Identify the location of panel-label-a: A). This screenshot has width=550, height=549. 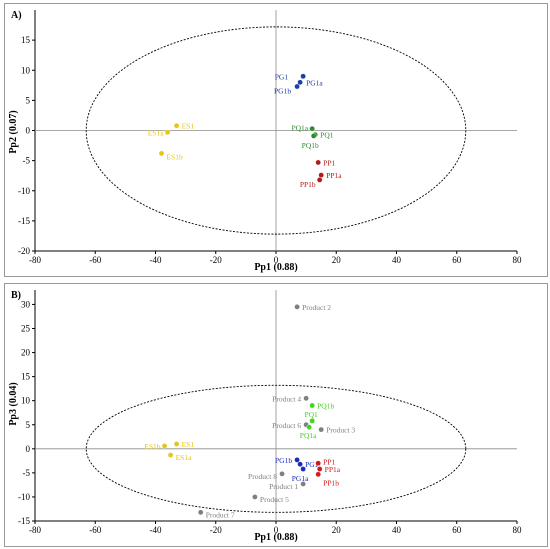
(16, 15).